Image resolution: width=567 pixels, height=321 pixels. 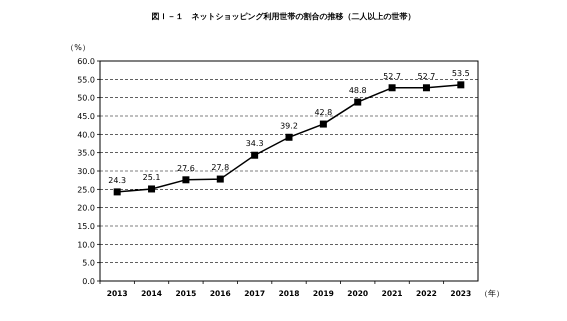 What do you see at coordinates (78, 47) in the screenshot?
I see `ylabel: （%）` at bounding box center [78, 47].